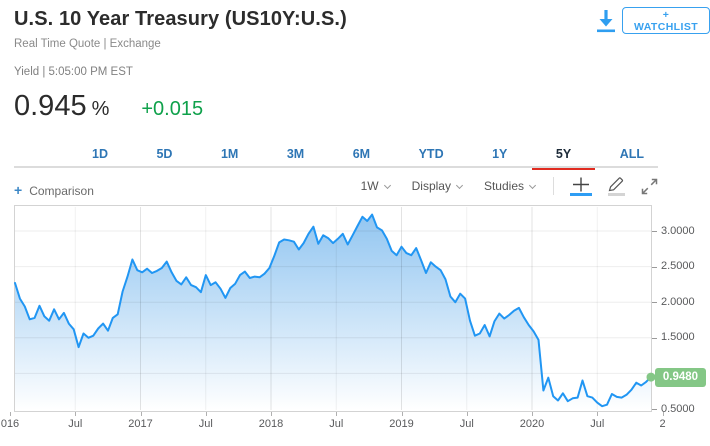  Describe the element at coordinates (401, 424) in the screenshot. I see `x-axis-label: 2019` at that location.